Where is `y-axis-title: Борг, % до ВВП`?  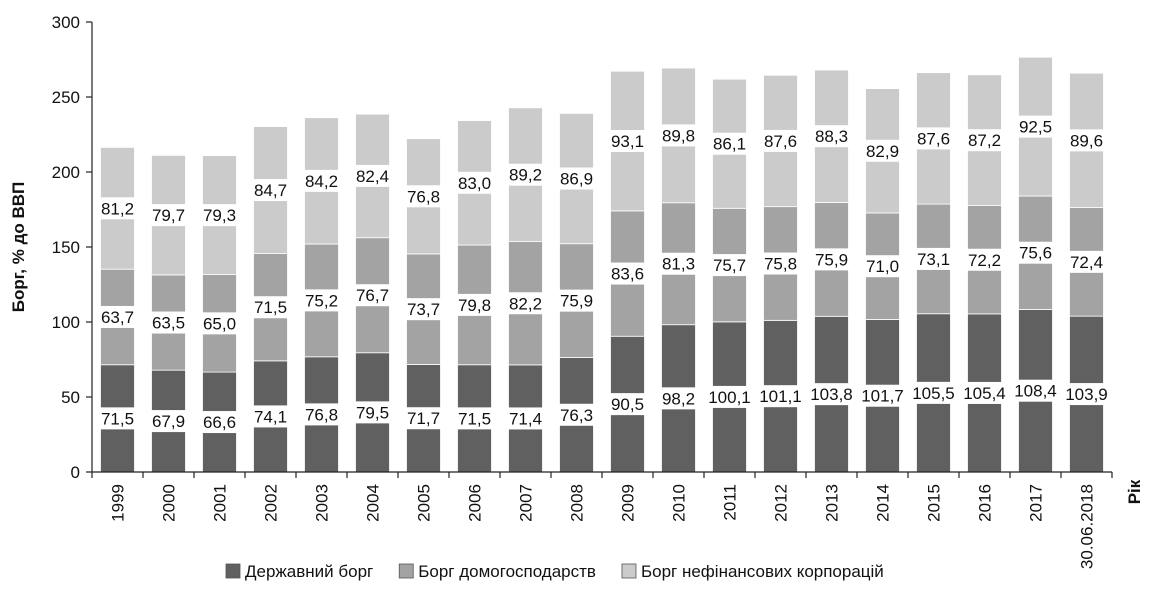
y-axis-title: Борг, % до ВВП is located at coordinates (18, 247).